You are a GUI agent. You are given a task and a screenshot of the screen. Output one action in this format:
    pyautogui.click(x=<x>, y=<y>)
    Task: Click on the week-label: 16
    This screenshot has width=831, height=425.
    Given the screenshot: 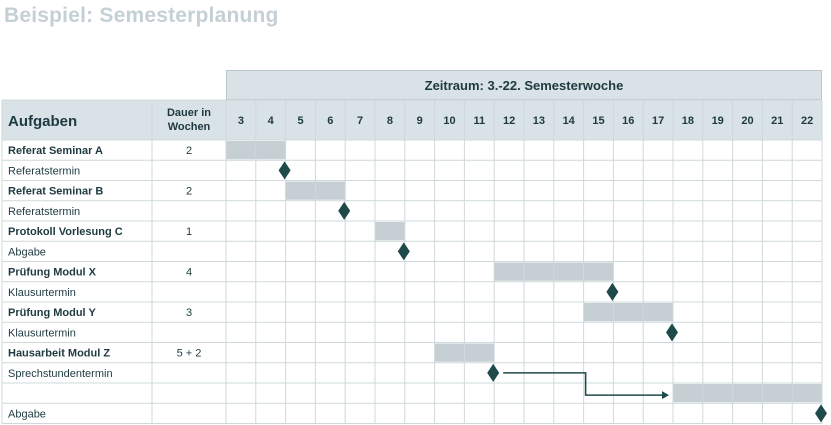 What is the action you would take?
    pyautogui.click(x=628, y=121)
    